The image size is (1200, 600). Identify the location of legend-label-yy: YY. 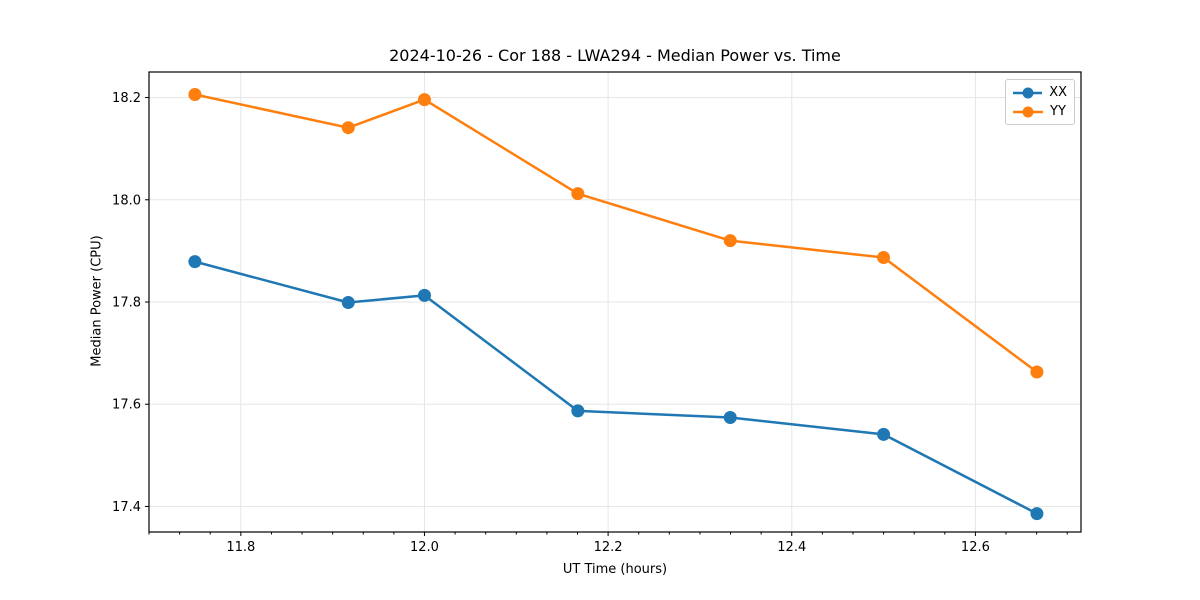
(1058, 111).